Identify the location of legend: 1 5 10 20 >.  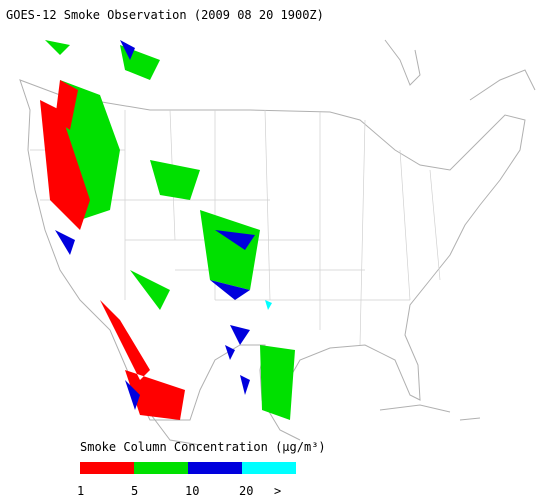
(186, 480).